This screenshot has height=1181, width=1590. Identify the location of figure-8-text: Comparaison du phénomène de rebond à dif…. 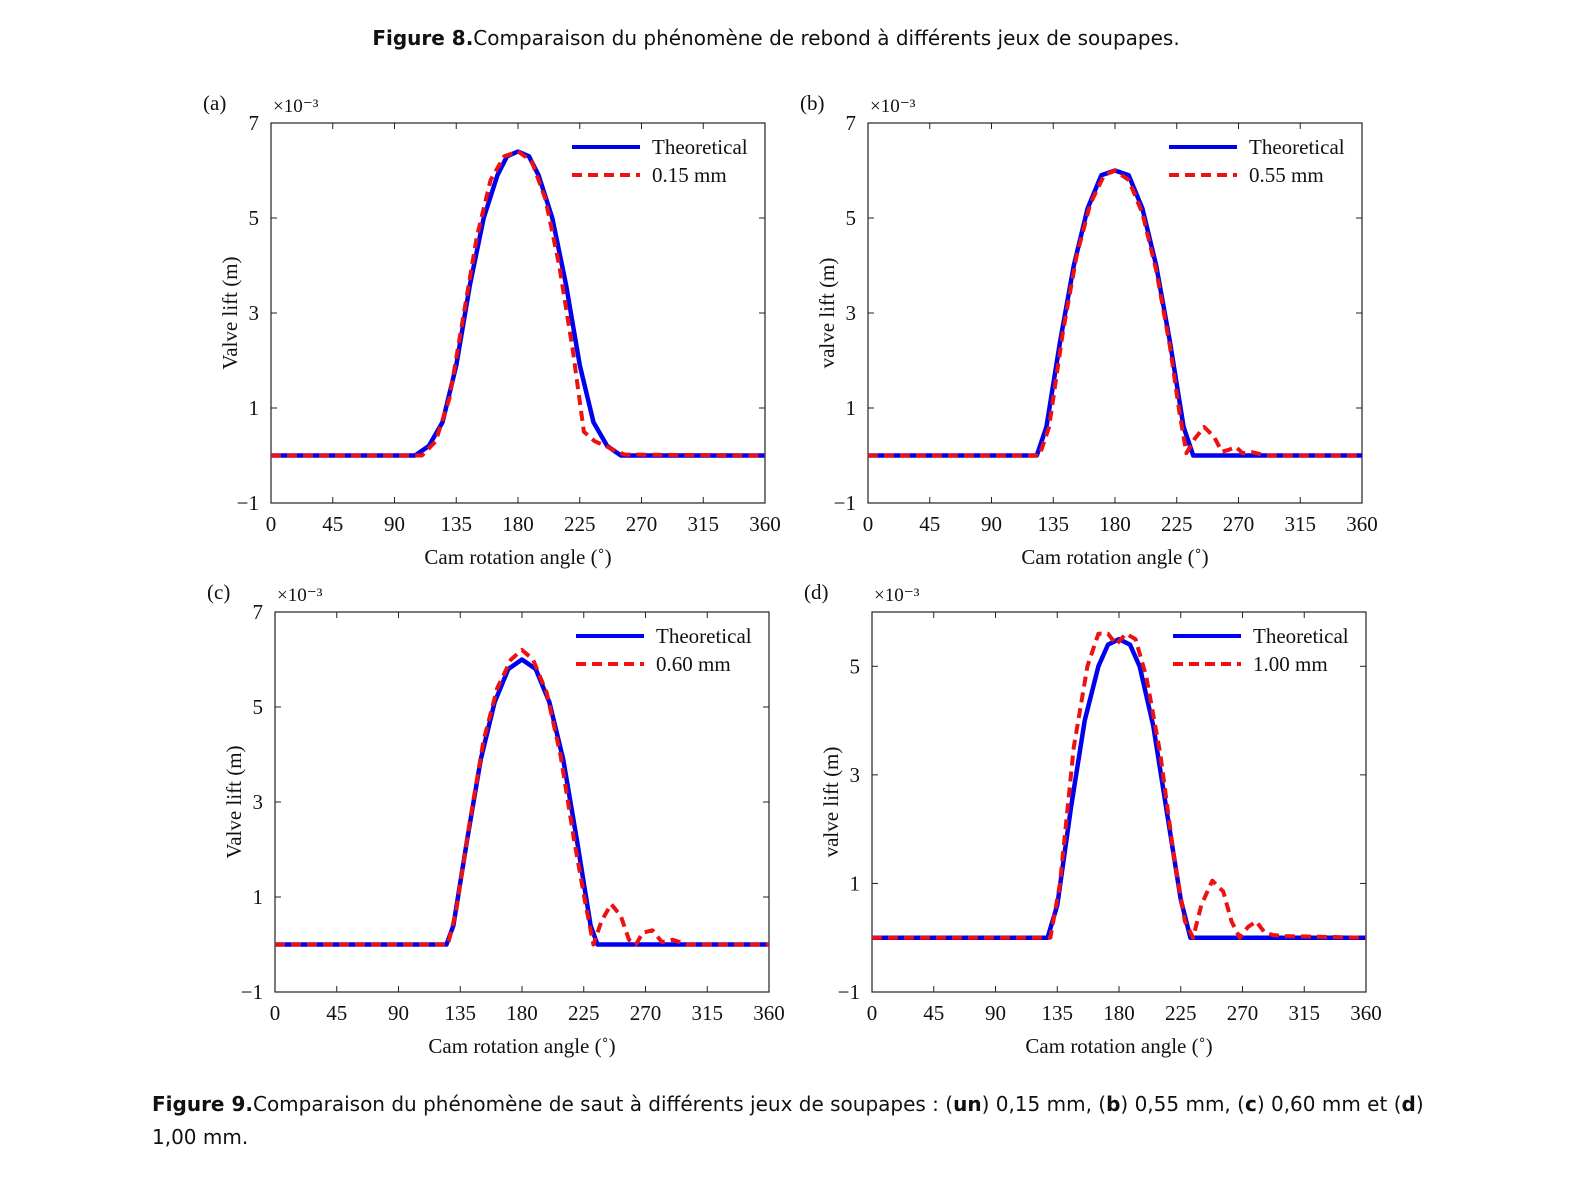
(826, 38).